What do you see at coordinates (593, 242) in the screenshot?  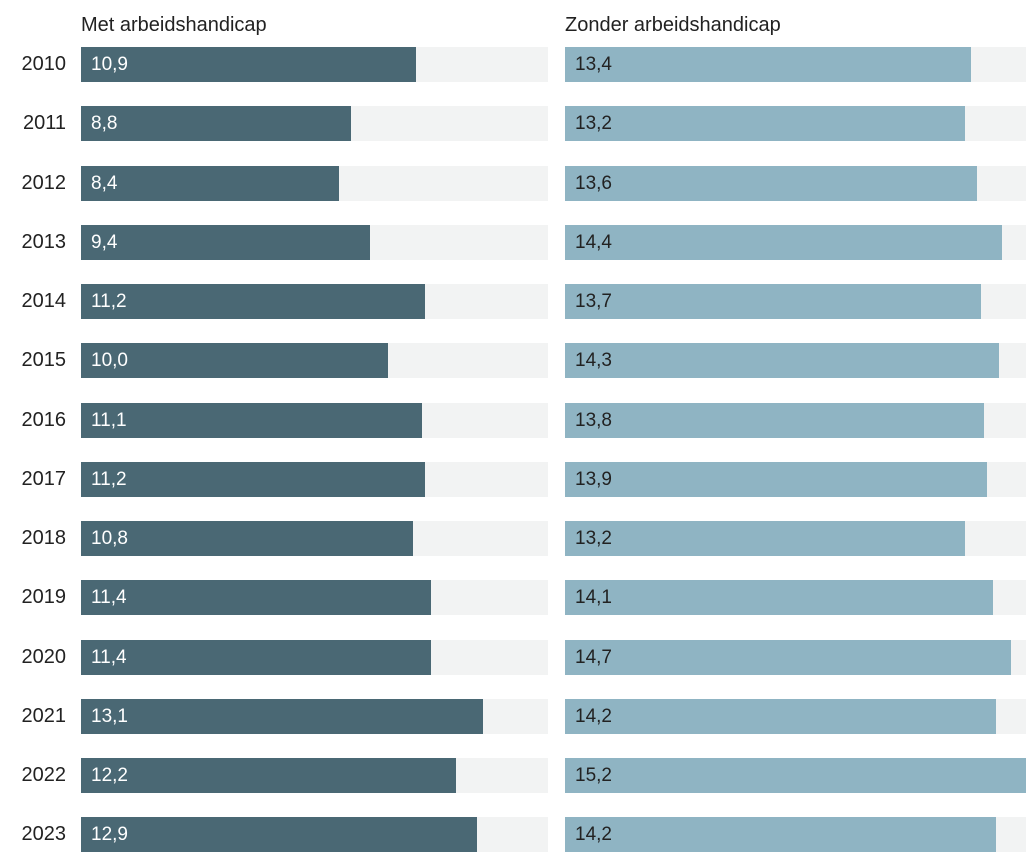 I see `data-label: 14,4` at bounding box center [593, 242].